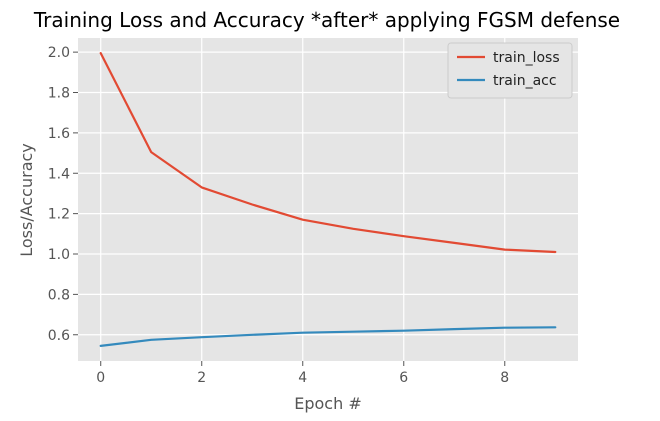  I want to click on y-tick-label: 1.6, so click(59, 134).